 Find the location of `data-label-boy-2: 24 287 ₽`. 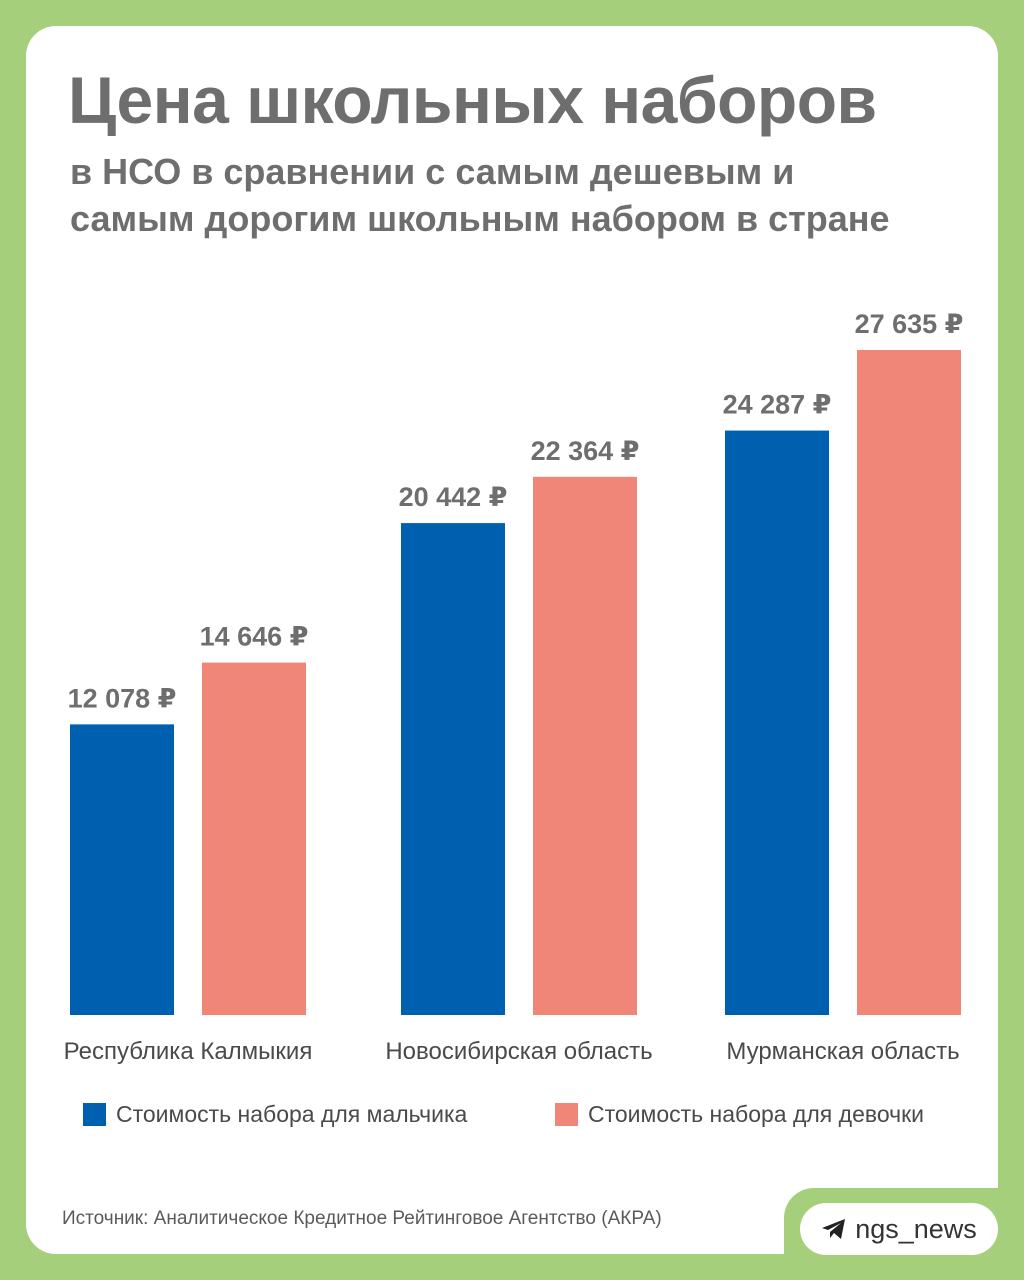

data-label-boy-2: 24 287 ₽ is located at coordinates (777, 405).